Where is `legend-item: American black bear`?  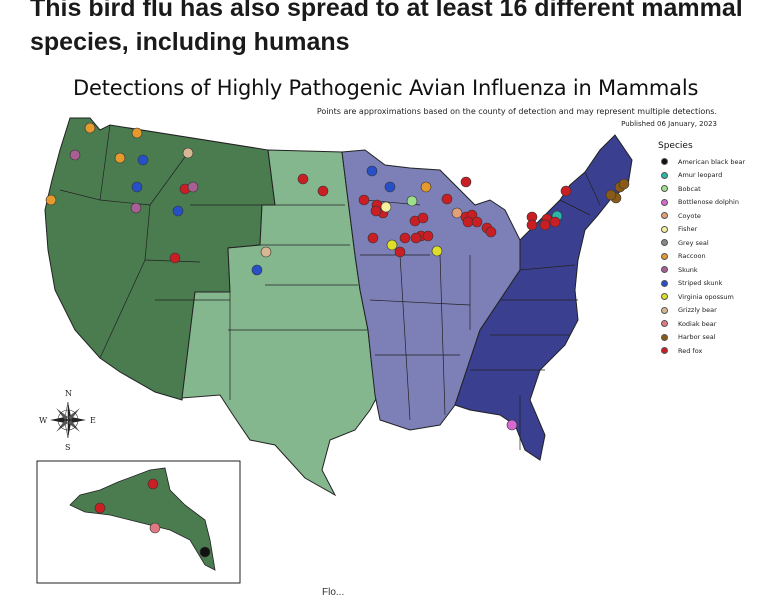
legend-item: American black bear is located at coordinates (708, 162).